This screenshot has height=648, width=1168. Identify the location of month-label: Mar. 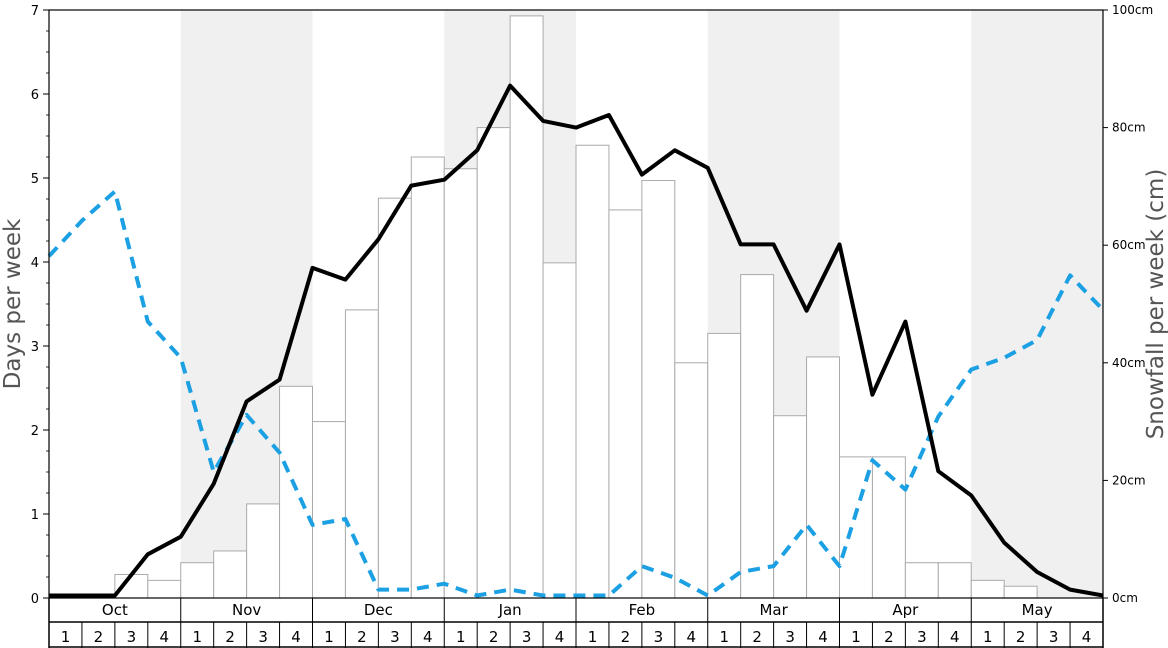
(773, 610).